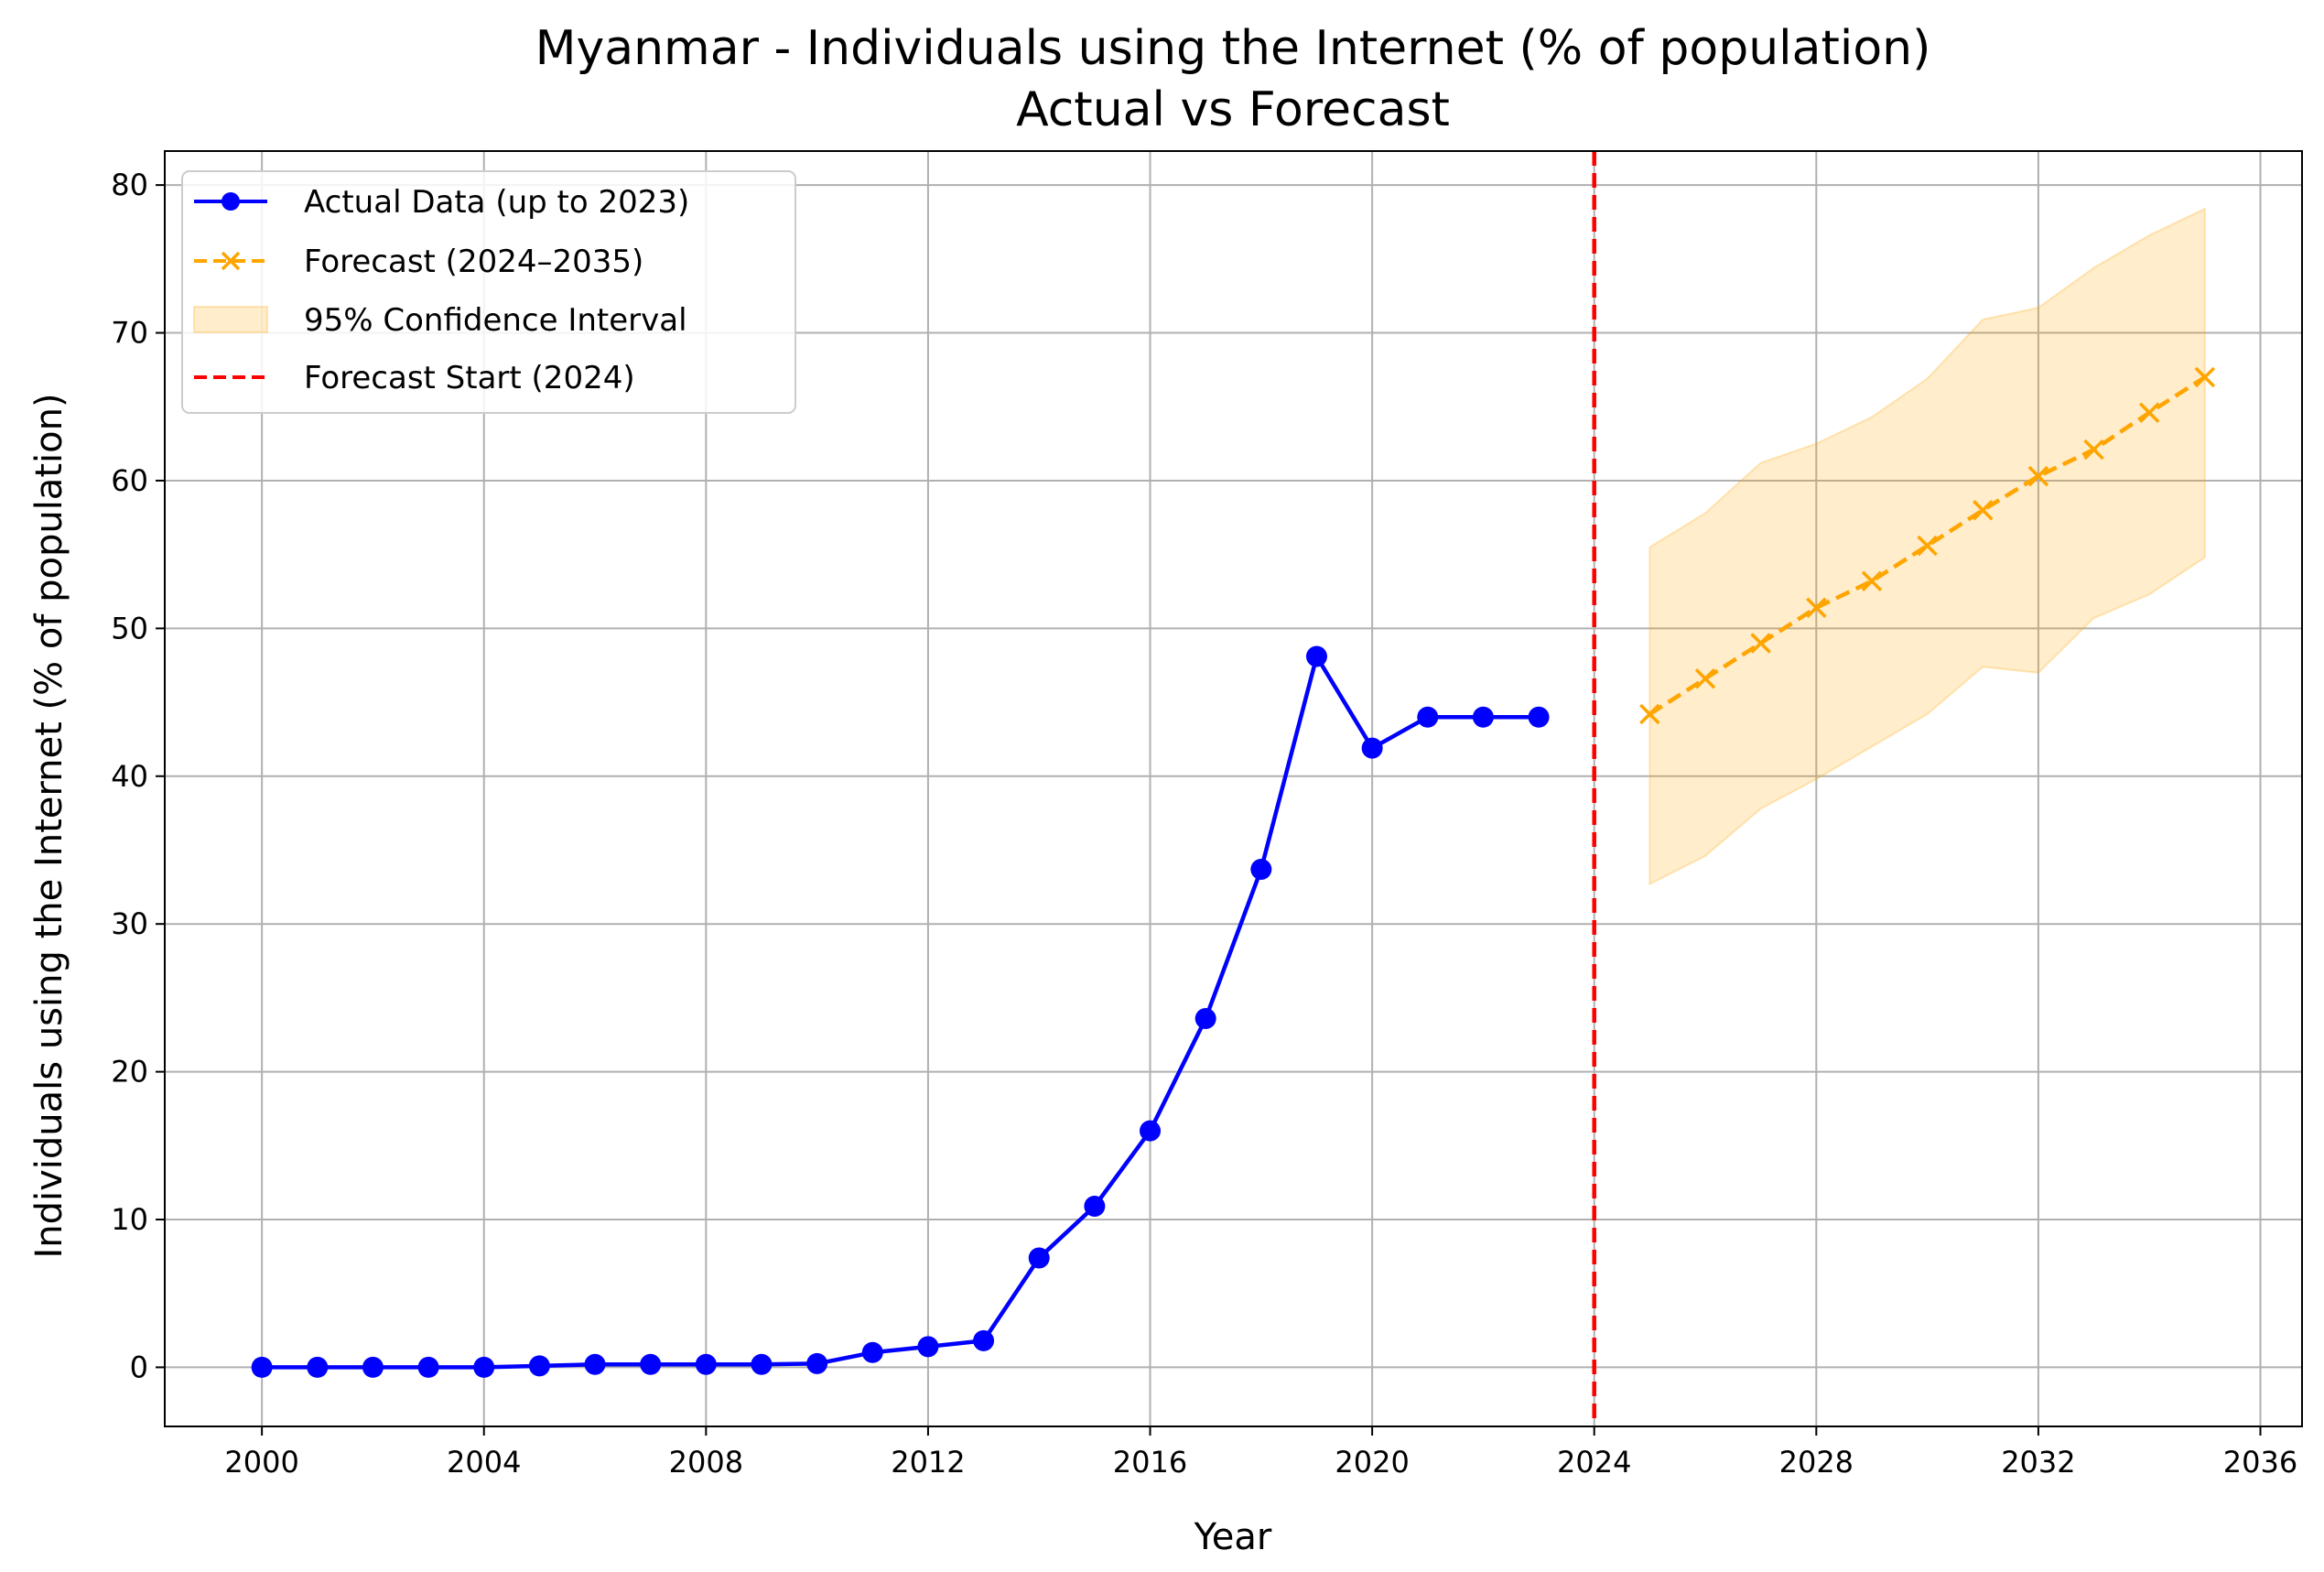 Image resolution: width=2324 pixels, height=1572 pixels. I want to click on series-forecast, so click(1927, 545).